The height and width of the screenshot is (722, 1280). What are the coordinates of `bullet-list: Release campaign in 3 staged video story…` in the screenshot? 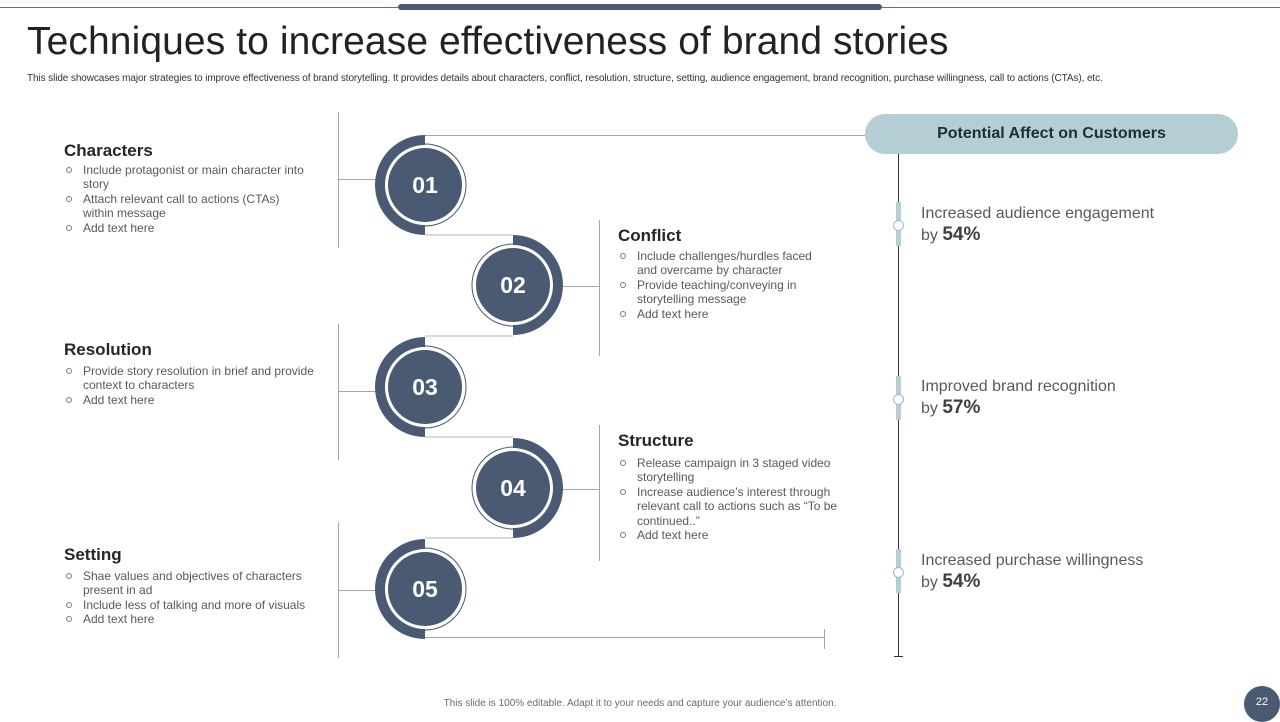 It's located at (729, 499).